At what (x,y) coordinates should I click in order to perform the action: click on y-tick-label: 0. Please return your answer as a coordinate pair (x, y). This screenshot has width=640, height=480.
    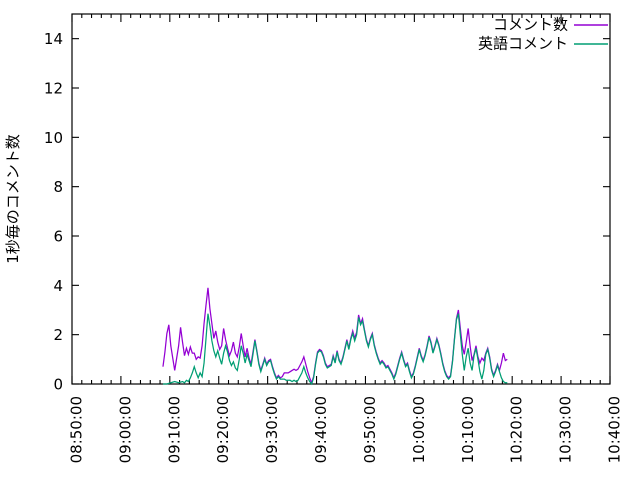
    Looking at the image, I should click on (58, 385).